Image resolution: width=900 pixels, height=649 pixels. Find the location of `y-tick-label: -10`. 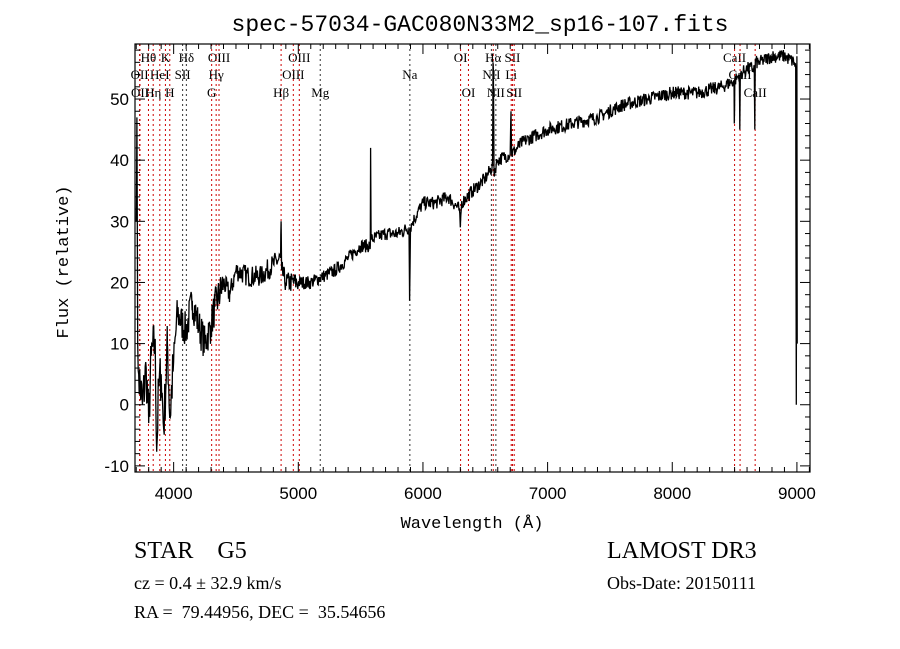

y-tick-label: -10 is located at coordinates (116, 466).